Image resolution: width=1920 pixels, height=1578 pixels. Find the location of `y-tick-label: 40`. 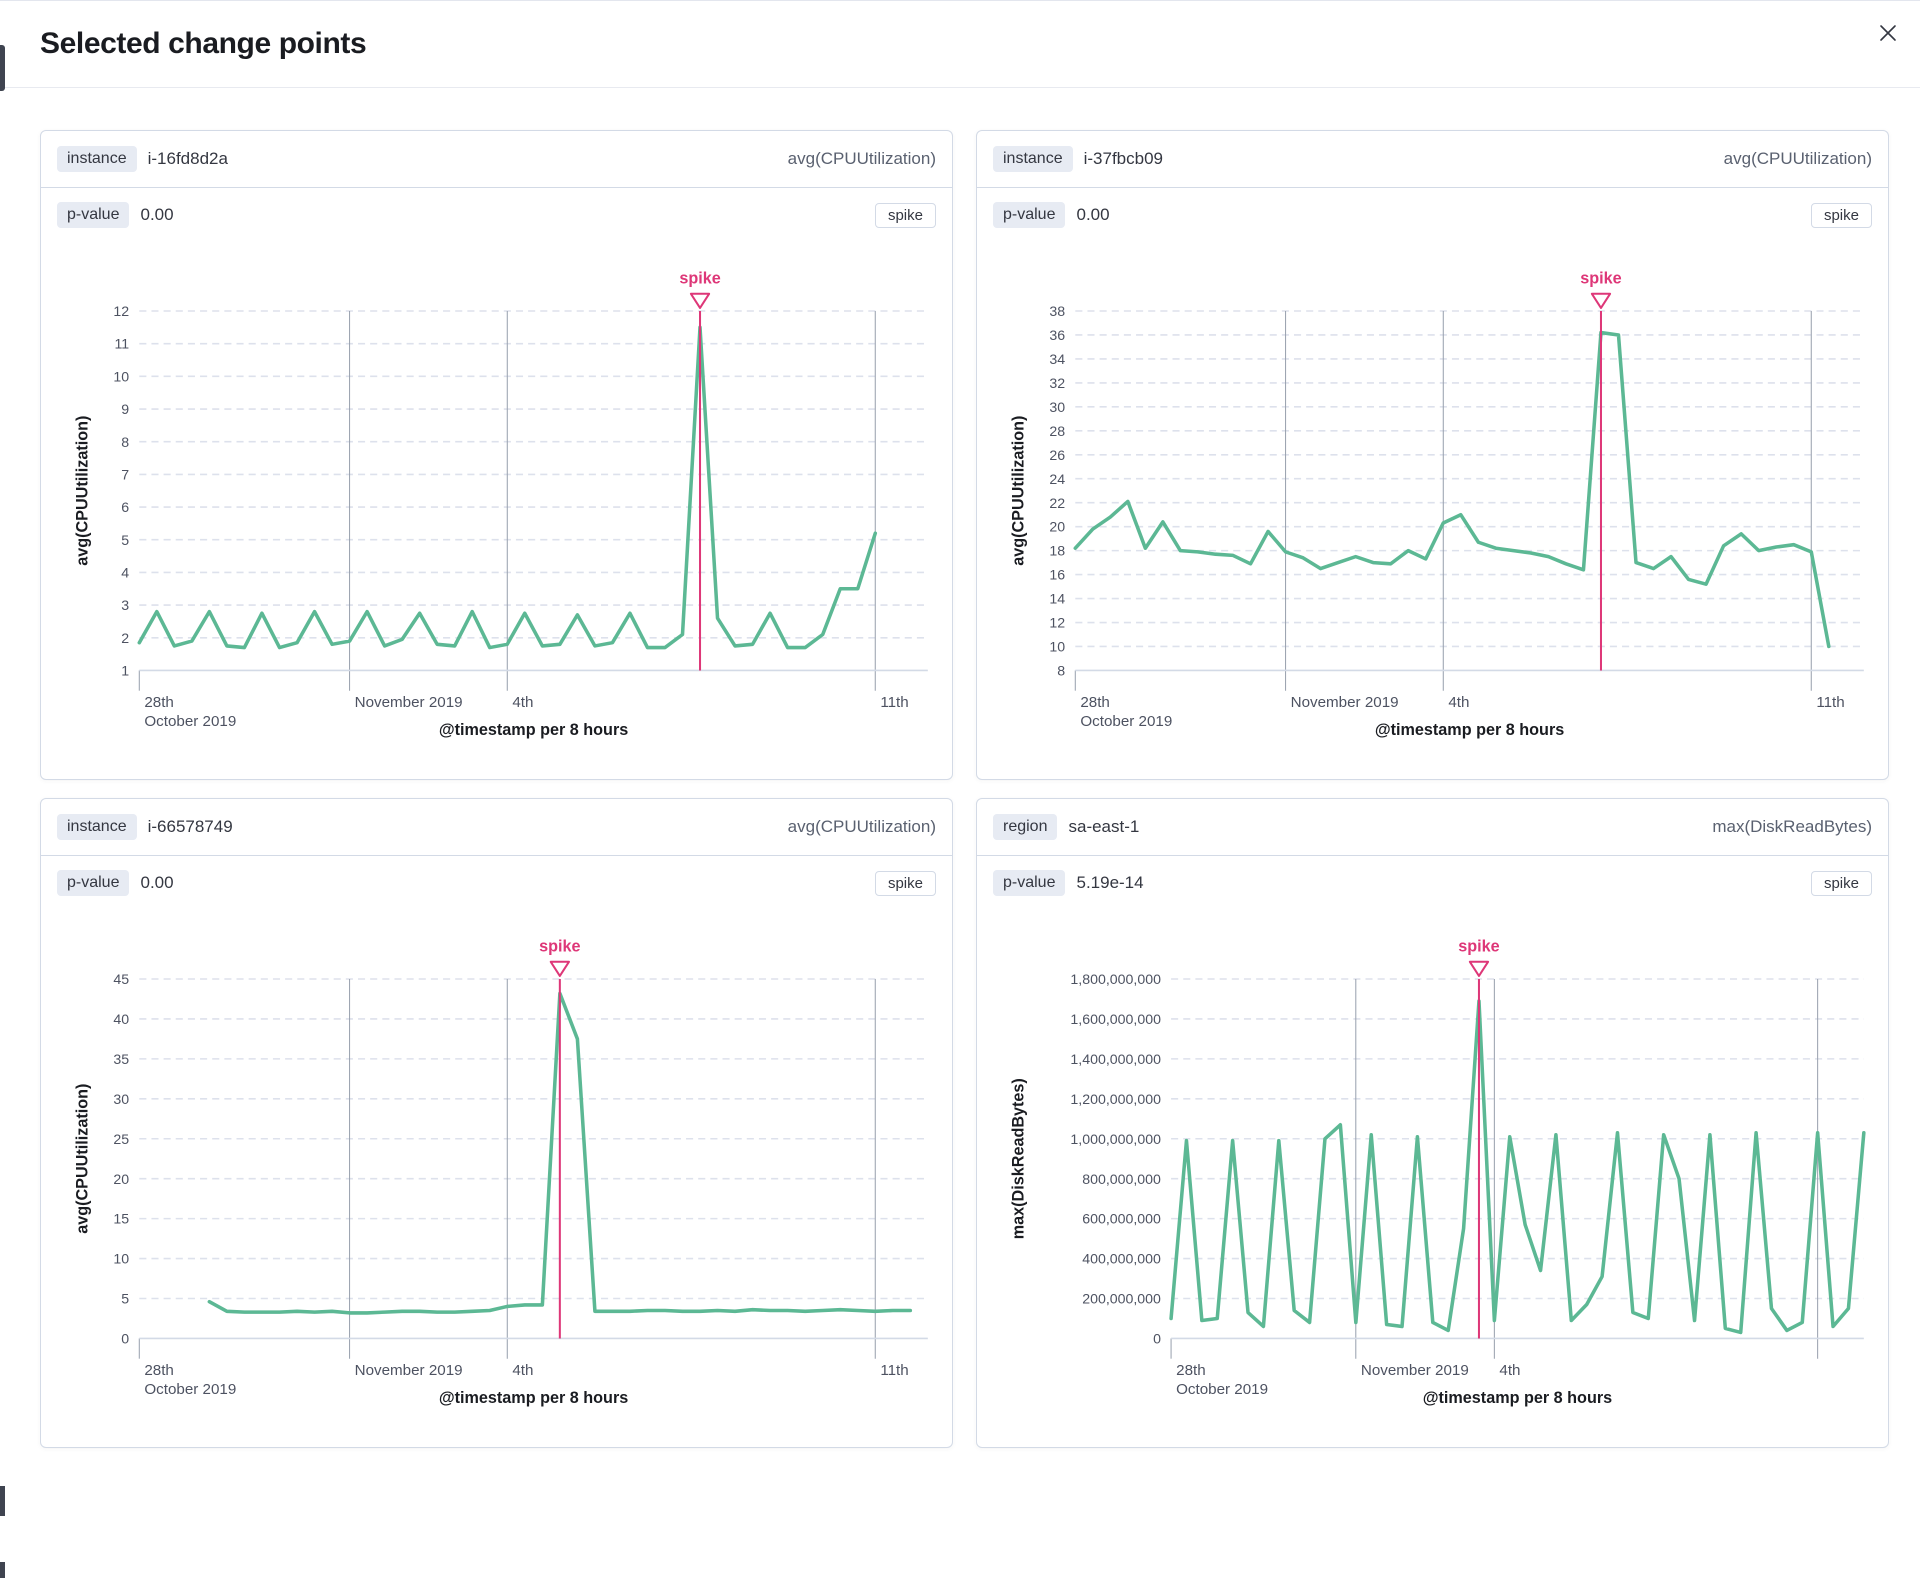

y-tick-label: 40 is located at coordinates (121, 1020).